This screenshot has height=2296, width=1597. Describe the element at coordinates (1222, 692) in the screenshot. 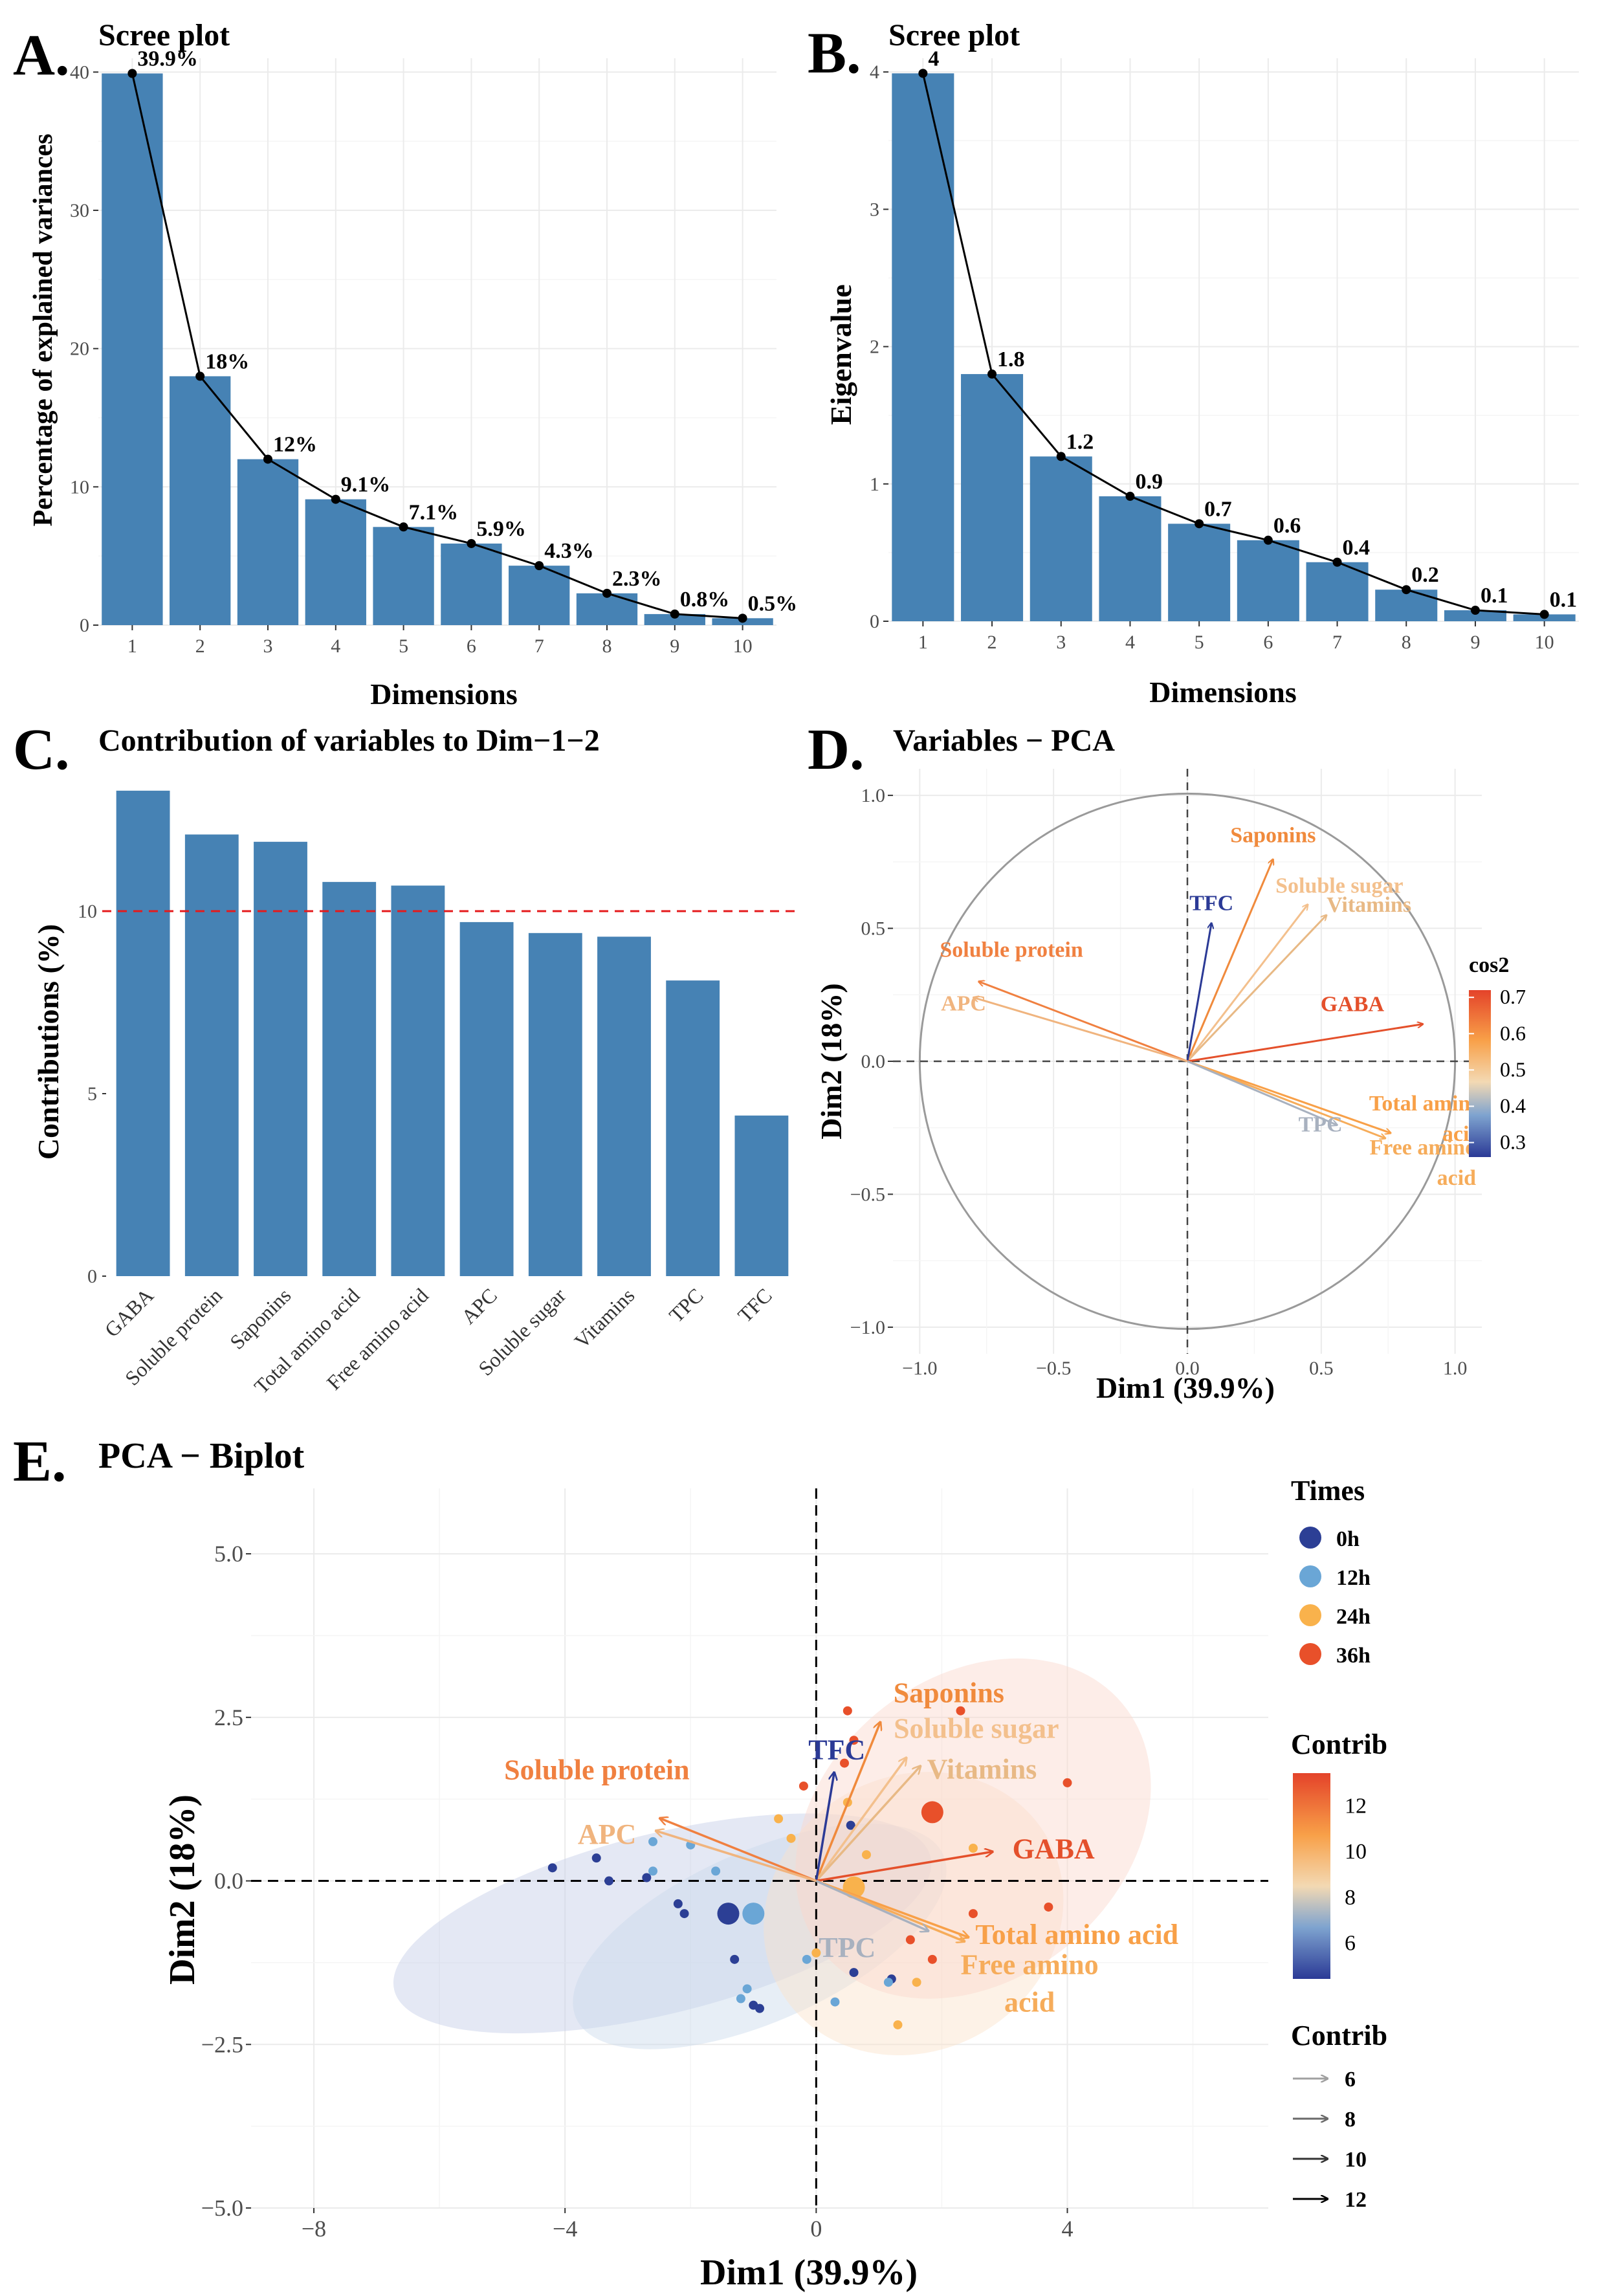

I see `chart-b-xlabel: Dimensions` at that location.